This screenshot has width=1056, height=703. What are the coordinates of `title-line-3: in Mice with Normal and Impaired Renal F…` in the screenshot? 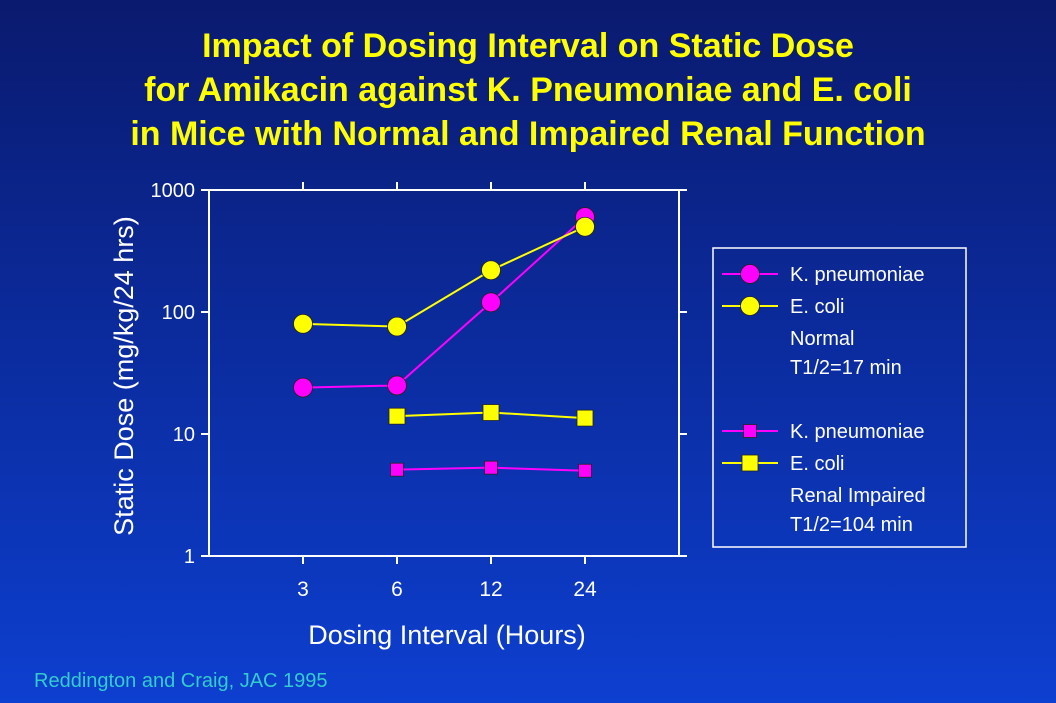 It's located at (528, 134).